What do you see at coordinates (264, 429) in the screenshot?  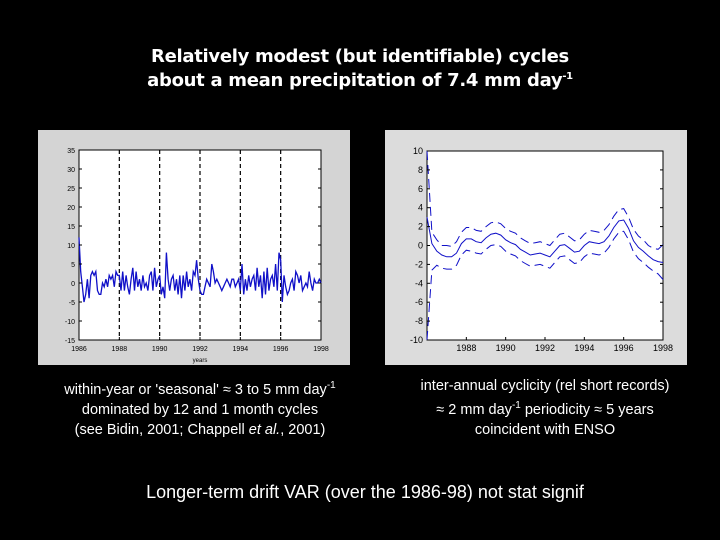 I see `caption-italic: et al.` at bounding box center [264, 429].